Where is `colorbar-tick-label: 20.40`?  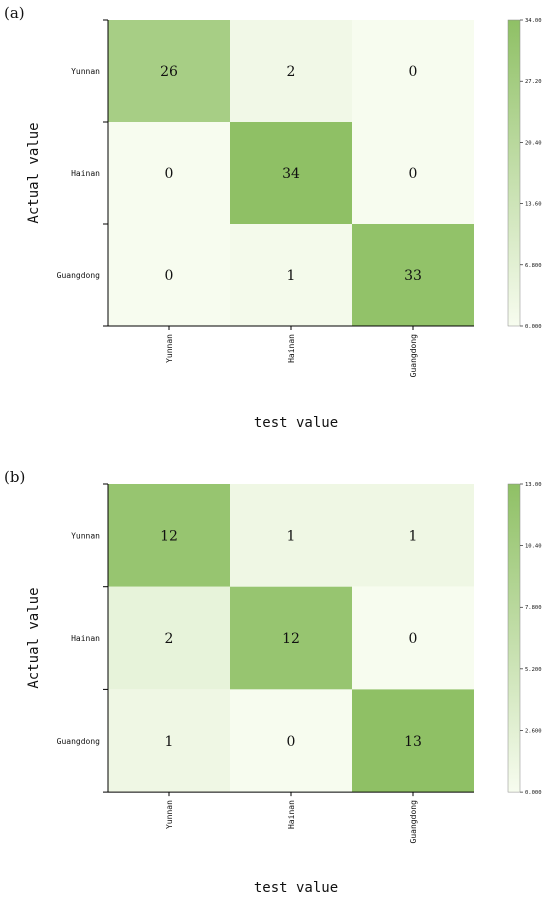 colorbar-tick-label: 20.40 is located at coordinates (533, 143).